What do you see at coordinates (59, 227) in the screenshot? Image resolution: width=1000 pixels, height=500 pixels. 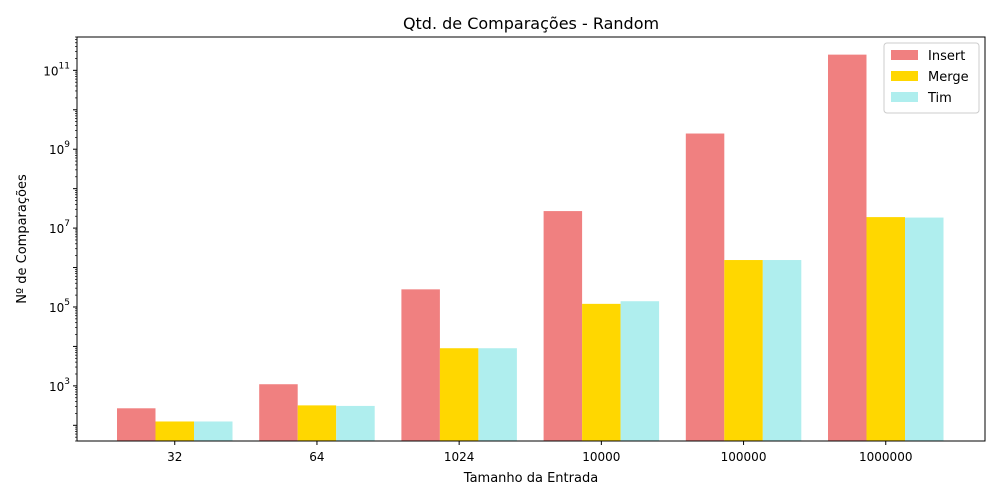 I see `y-tick-label: 10⁷` at bounding box center [59, 227].